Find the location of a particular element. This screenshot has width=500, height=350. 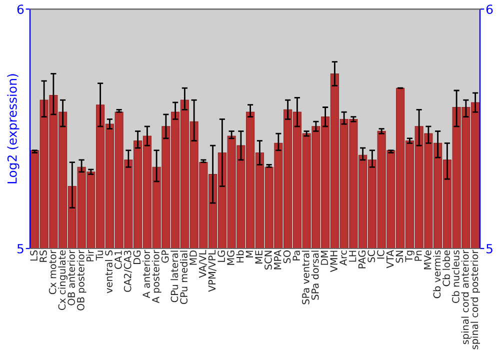

x-tick-label: SCN is located at coordinates (268, 260).